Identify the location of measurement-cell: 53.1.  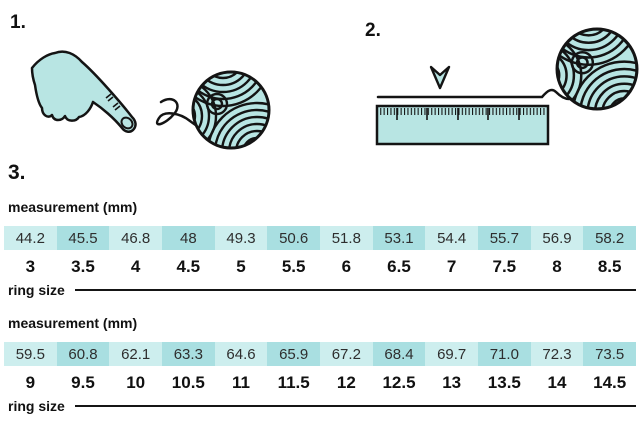
(399, 238).